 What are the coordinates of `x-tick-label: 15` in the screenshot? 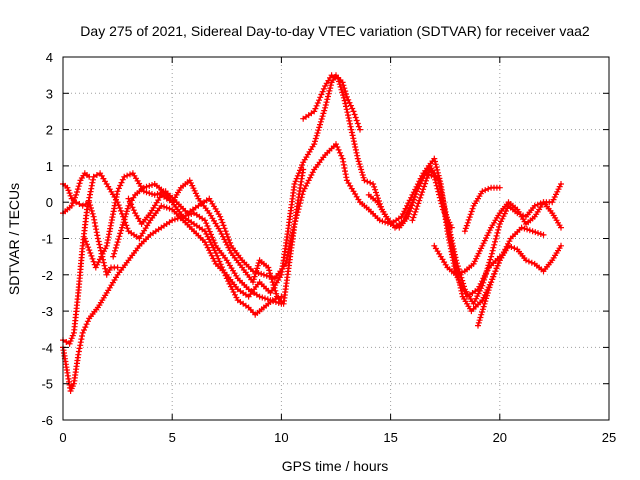 It's located at (390, 437).